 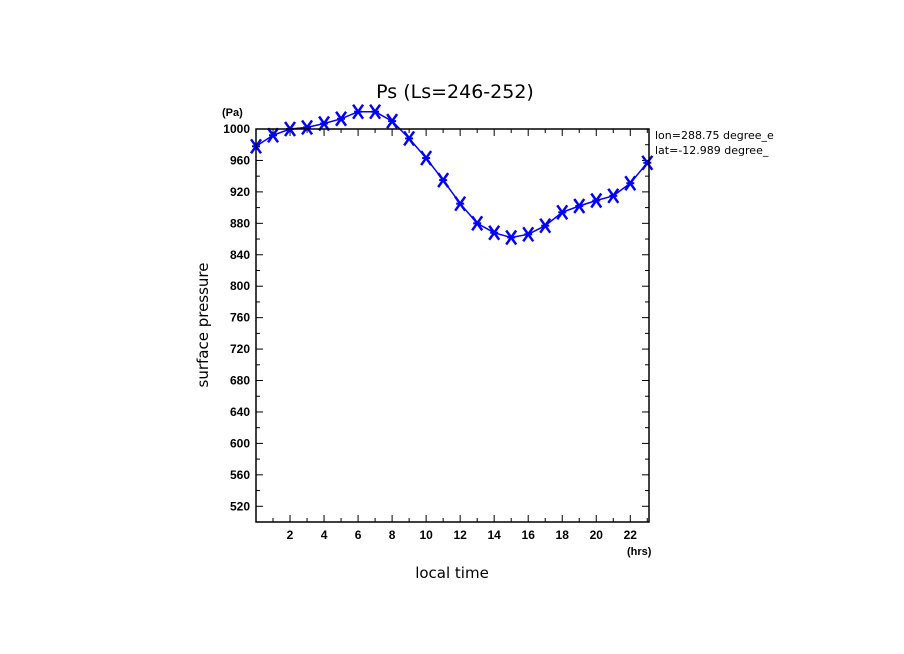 What do you see at coordinates (240, 506) in the screenshot?
I see `y-tick-label: 520` at bounding box center [240, 506].